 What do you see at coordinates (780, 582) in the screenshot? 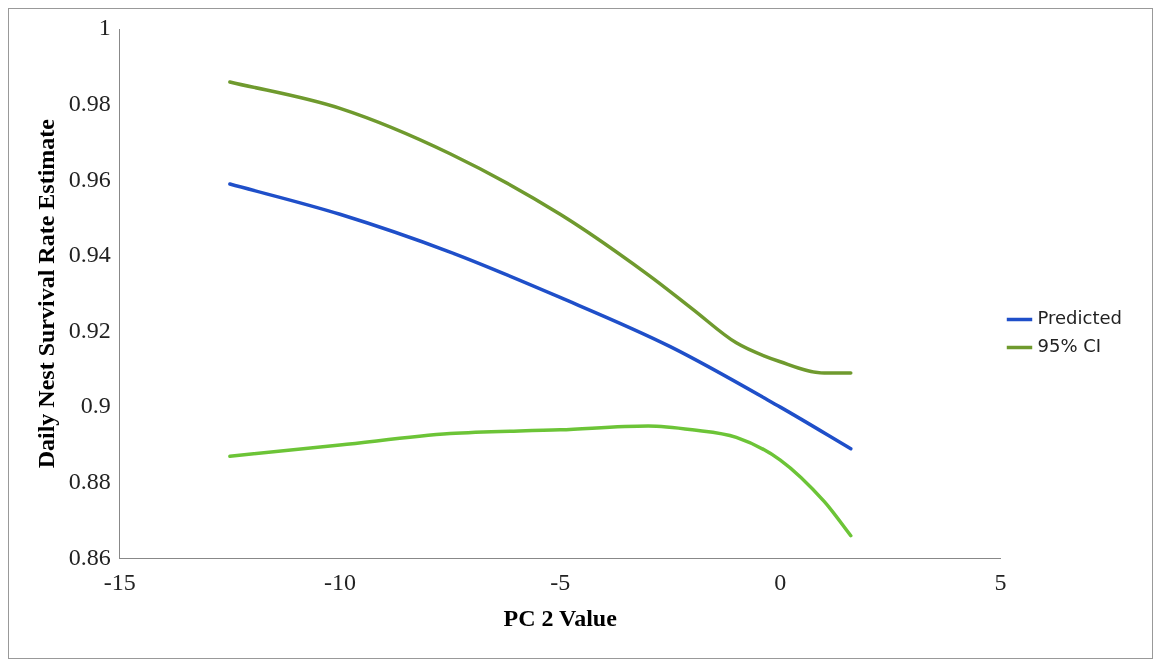
I see `x-tick-label: 0` at bounding box center [780, 582].